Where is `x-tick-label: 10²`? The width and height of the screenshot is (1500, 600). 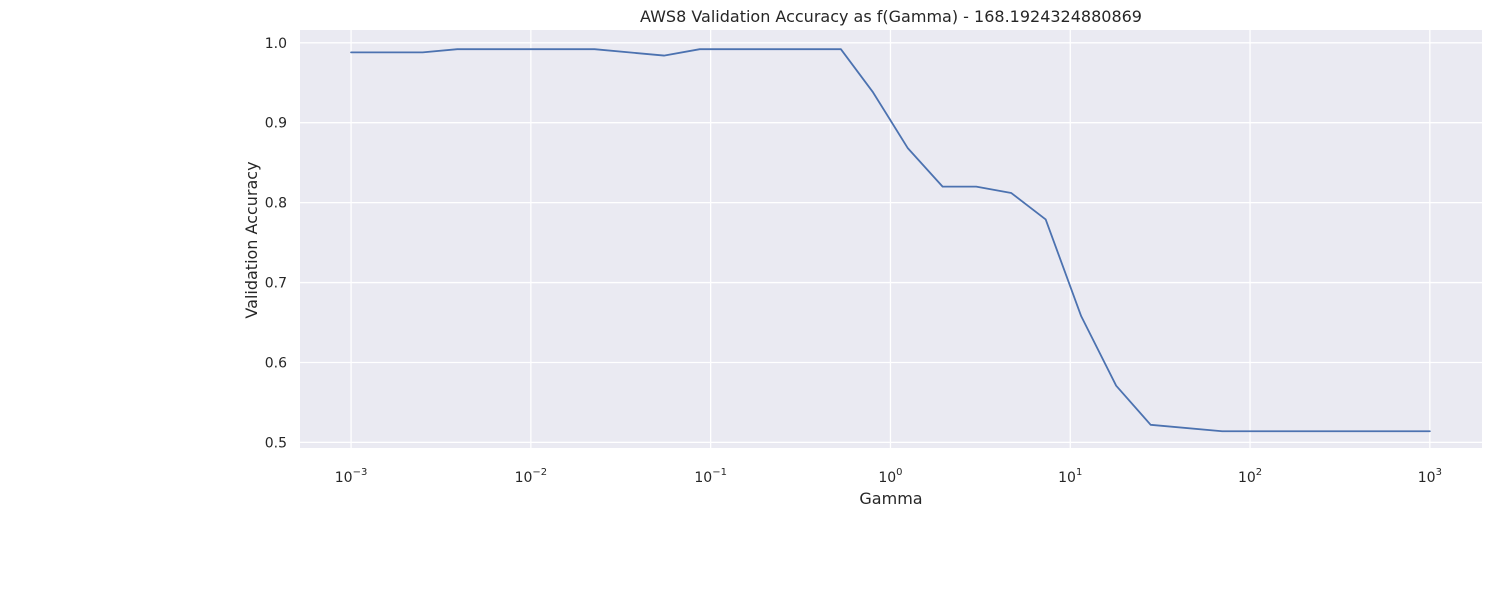 x-tick-label: 10² is located at coordinates (1250, 476).